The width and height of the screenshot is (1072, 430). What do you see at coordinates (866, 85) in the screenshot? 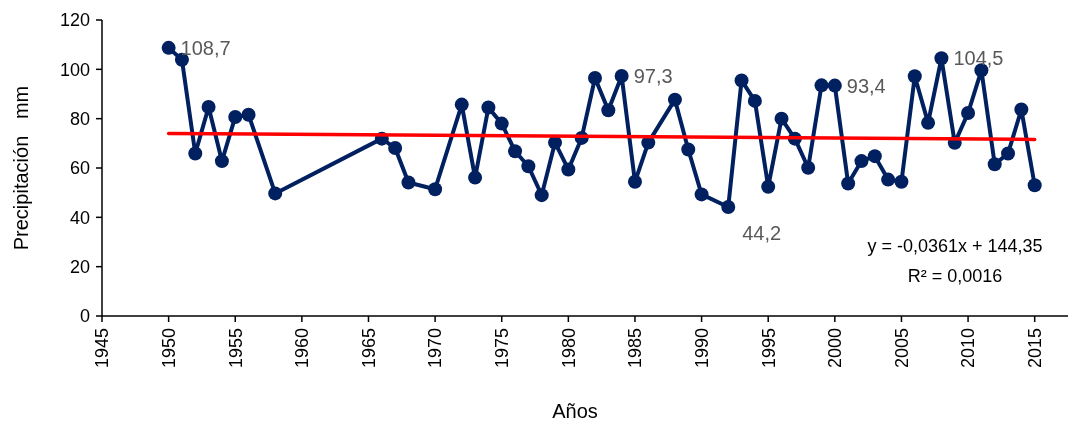
I see `annotation: 93,4` at bounding box center [866, 85].